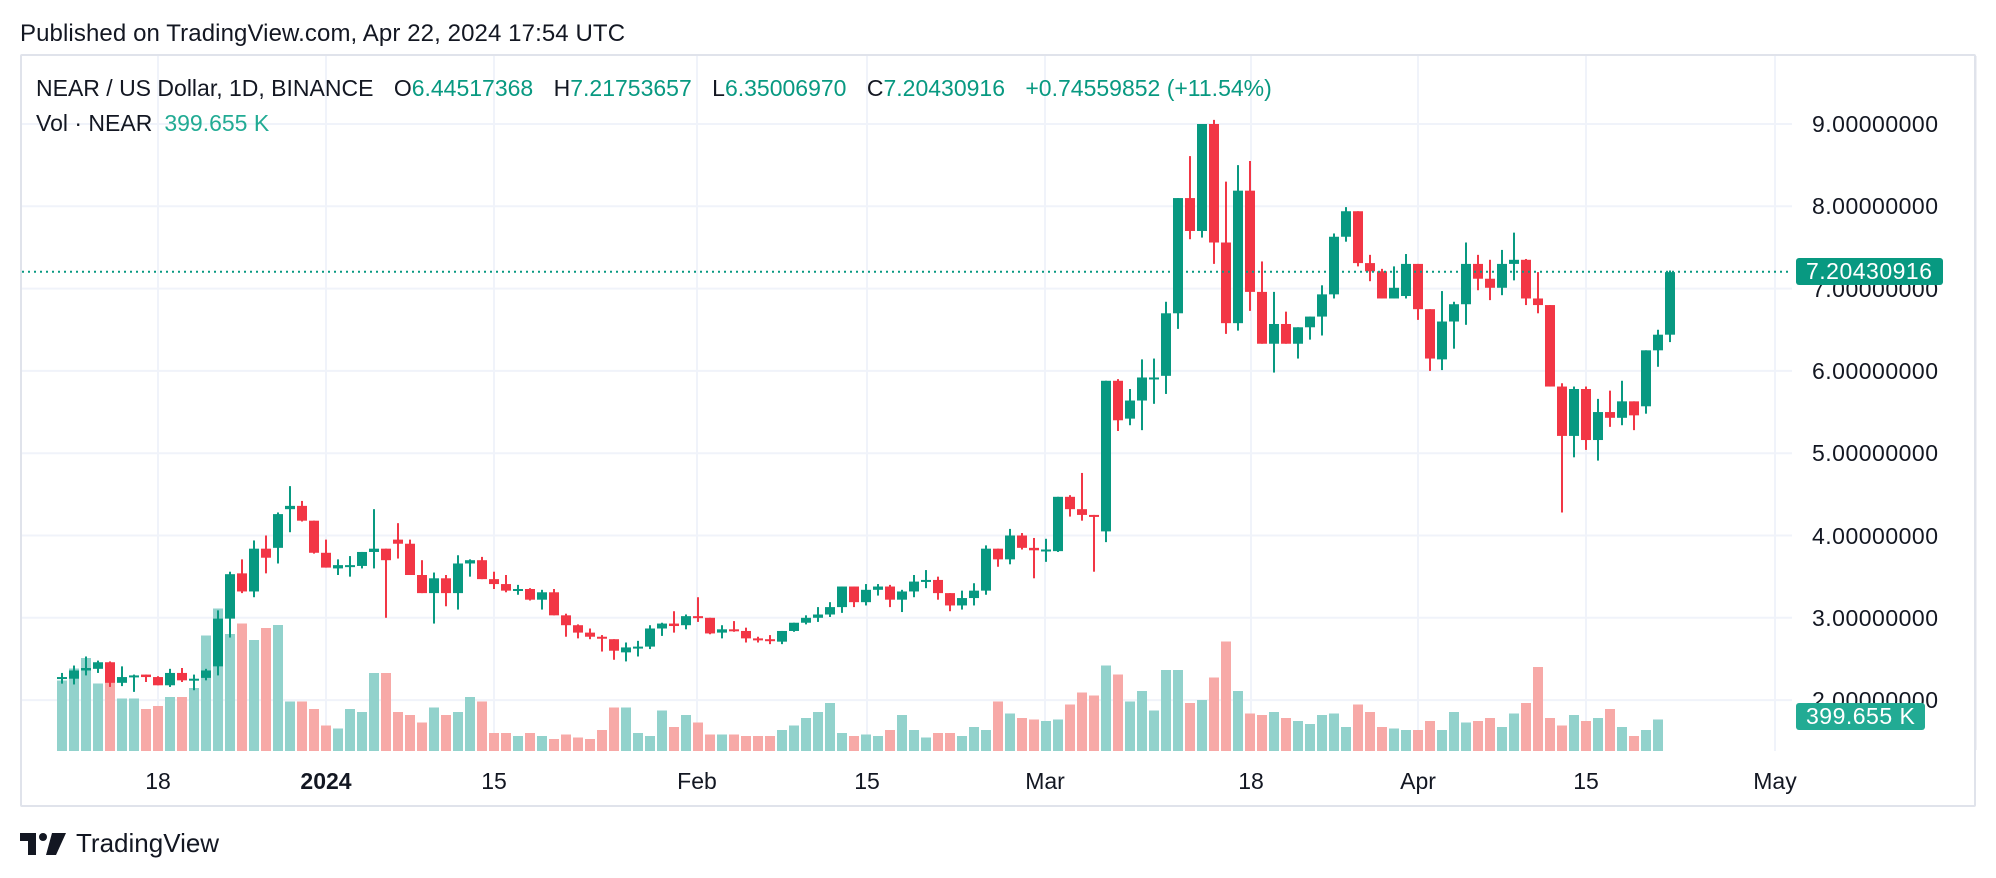  What do you see at coordinates (1875, 617) in the screenshot?
I see `price-tick-label: 3.00000000` at bounding box center [1875, 617].